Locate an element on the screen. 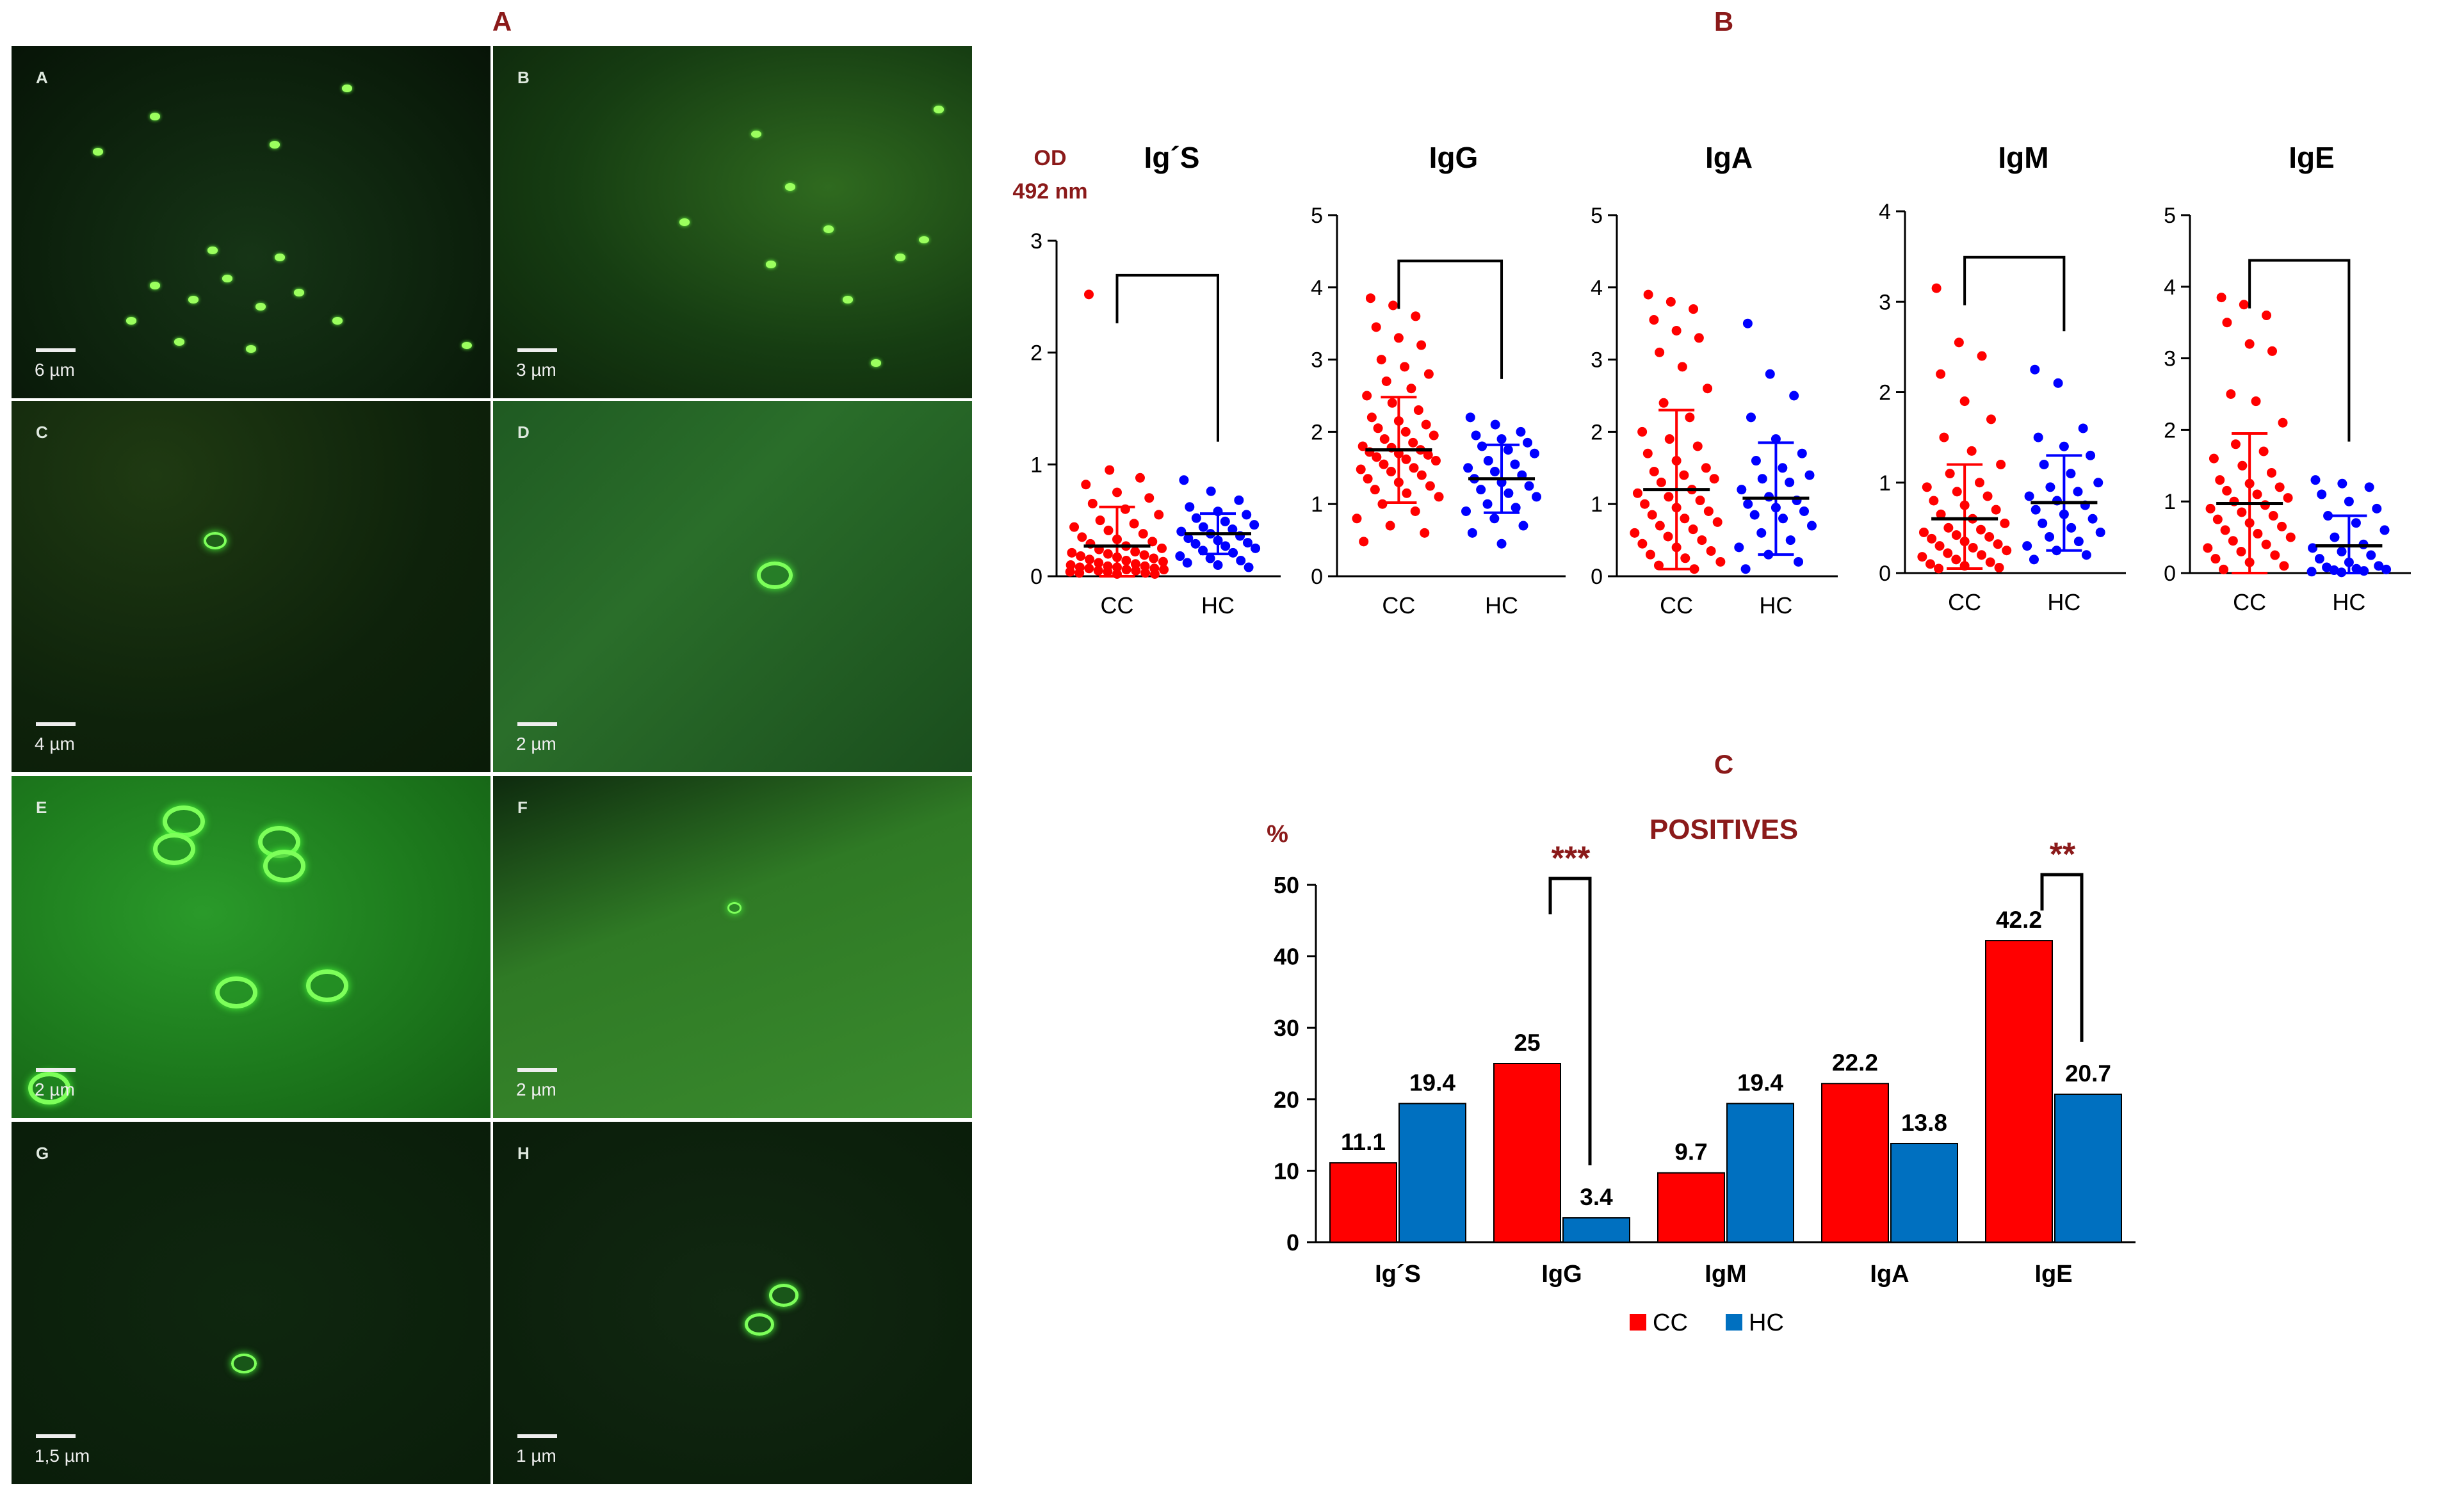  y-axis-label: OD is located at coordinates (1051, 158).